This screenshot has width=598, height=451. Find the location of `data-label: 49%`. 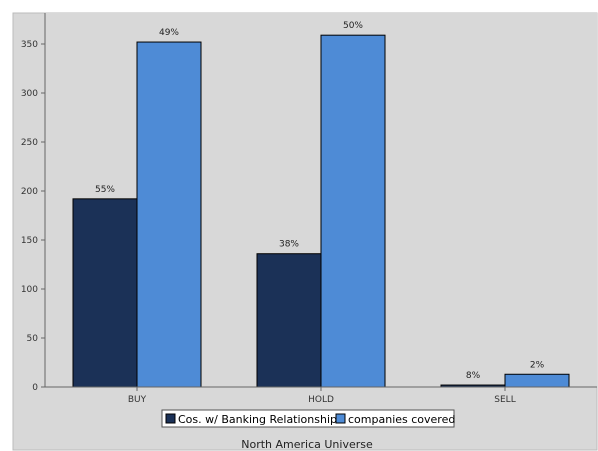

data-label: 49% is located at coordinates (169, 33).